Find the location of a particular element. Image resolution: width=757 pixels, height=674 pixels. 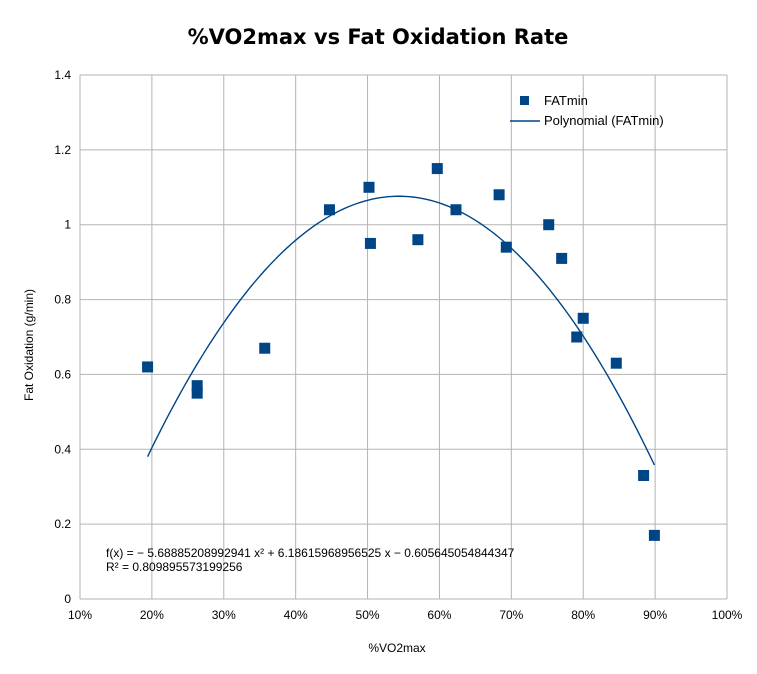

x-tick-label: 100% is located at coordinates (727, 615).